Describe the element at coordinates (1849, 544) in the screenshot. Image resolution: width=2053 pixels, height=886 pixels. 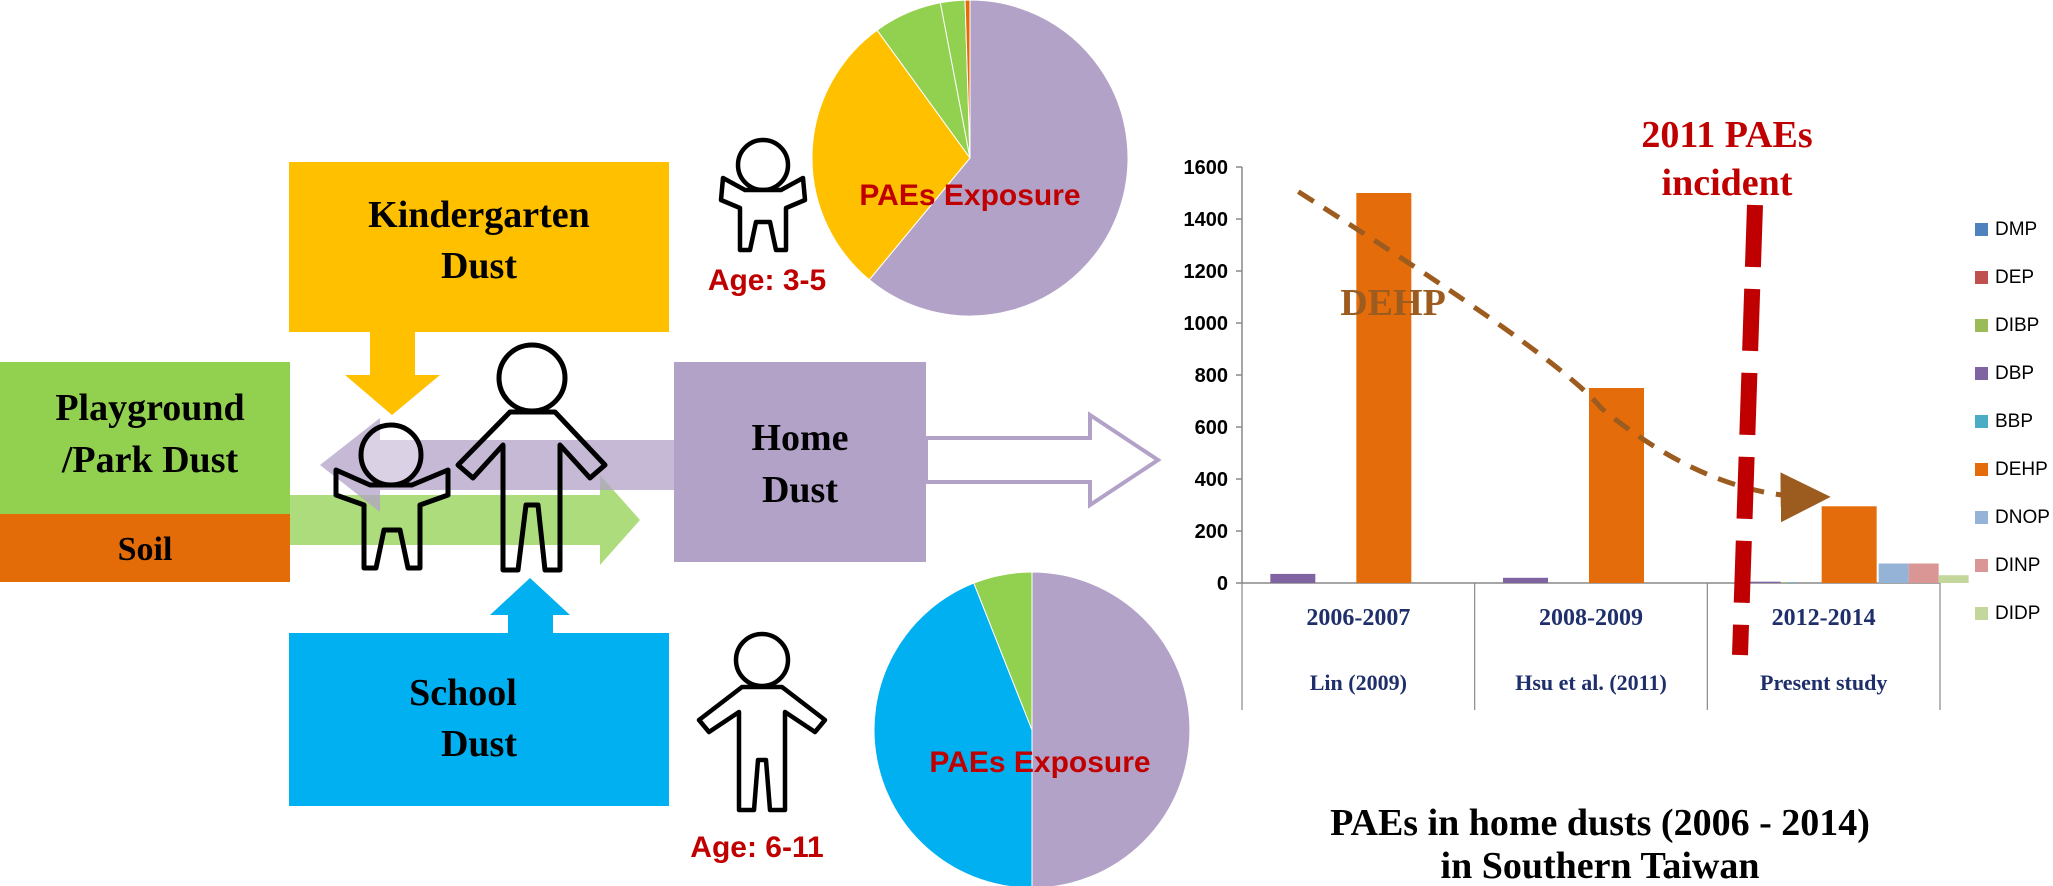
I see `bar-DEHP-2012-2014` at that location.